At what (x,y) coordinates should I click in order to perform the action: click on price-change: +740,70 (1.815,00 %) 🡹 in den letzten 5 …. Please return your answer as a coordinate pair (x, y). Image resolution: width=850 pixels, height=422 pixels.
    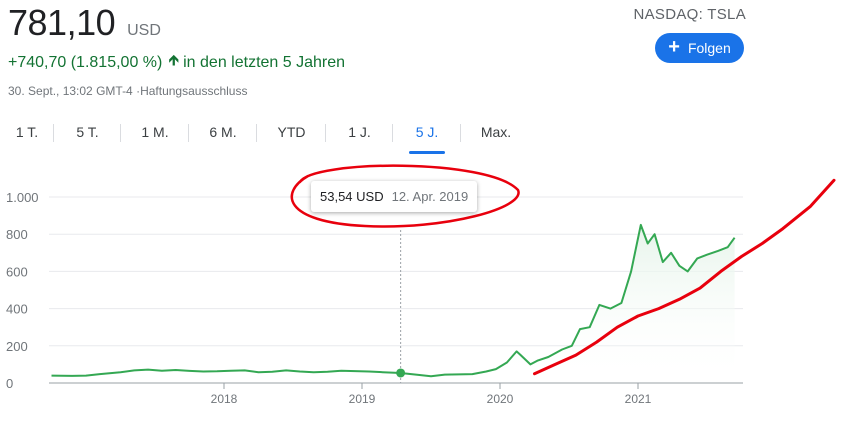
    Looking at the image, I should click on (176, 62).